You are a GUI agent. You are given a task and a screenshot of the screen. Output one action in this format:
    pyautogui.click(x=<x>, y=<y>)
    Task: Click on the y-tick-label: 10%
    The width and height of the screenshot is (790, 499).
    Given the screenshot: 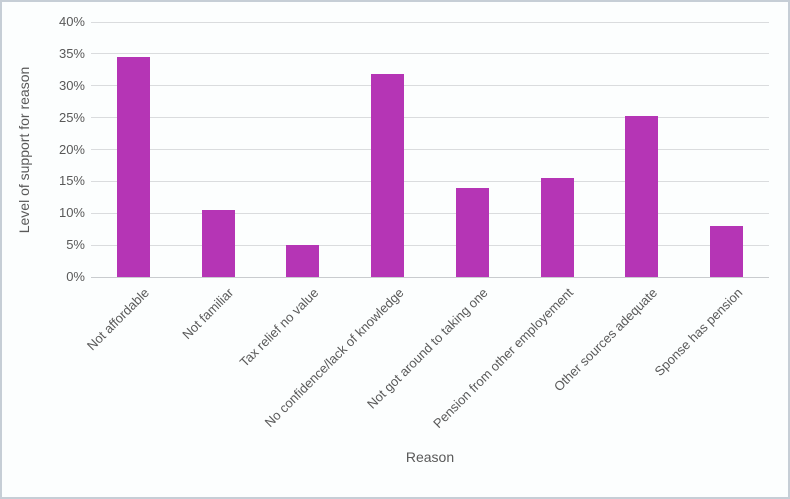 What is the action you would take?
    pyautogui.click(x=71, y=213)
    